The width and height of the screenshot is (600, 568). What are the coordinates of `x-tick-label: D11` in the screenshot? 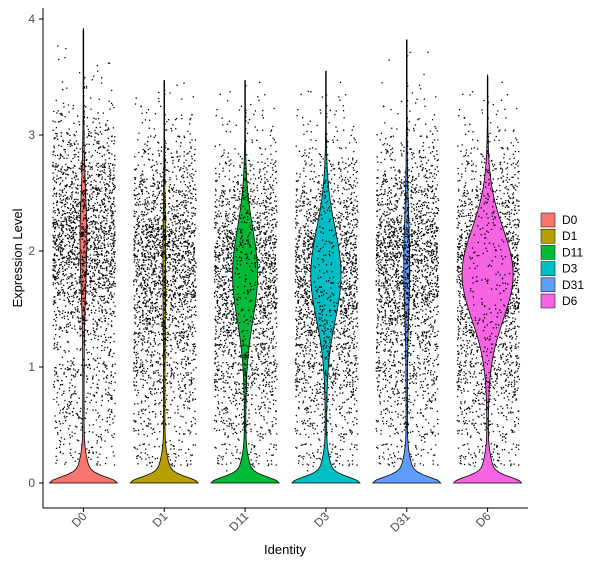 It's located at (238, 521).